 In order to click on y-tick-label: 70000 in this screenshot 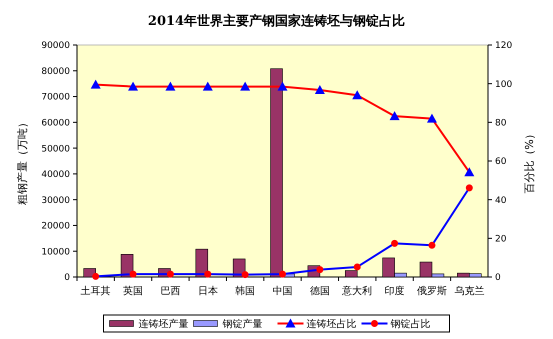, I will do `click(55, 97)`.